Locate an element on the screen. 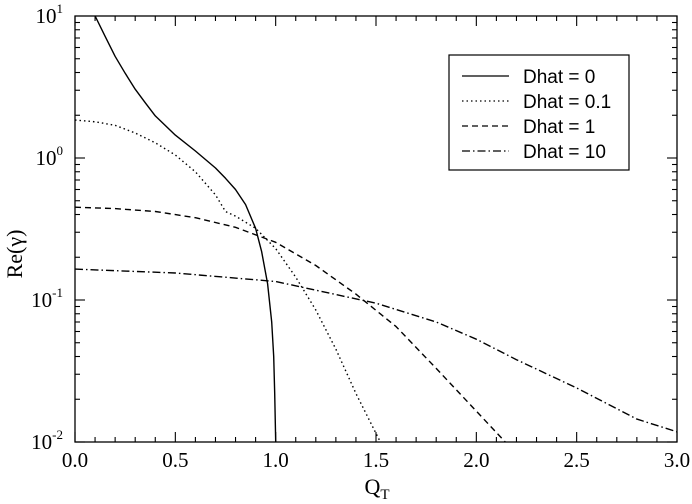 The image size is (692, 504). legend-label: Dhat = 1 is located at coordinates (559, 127).